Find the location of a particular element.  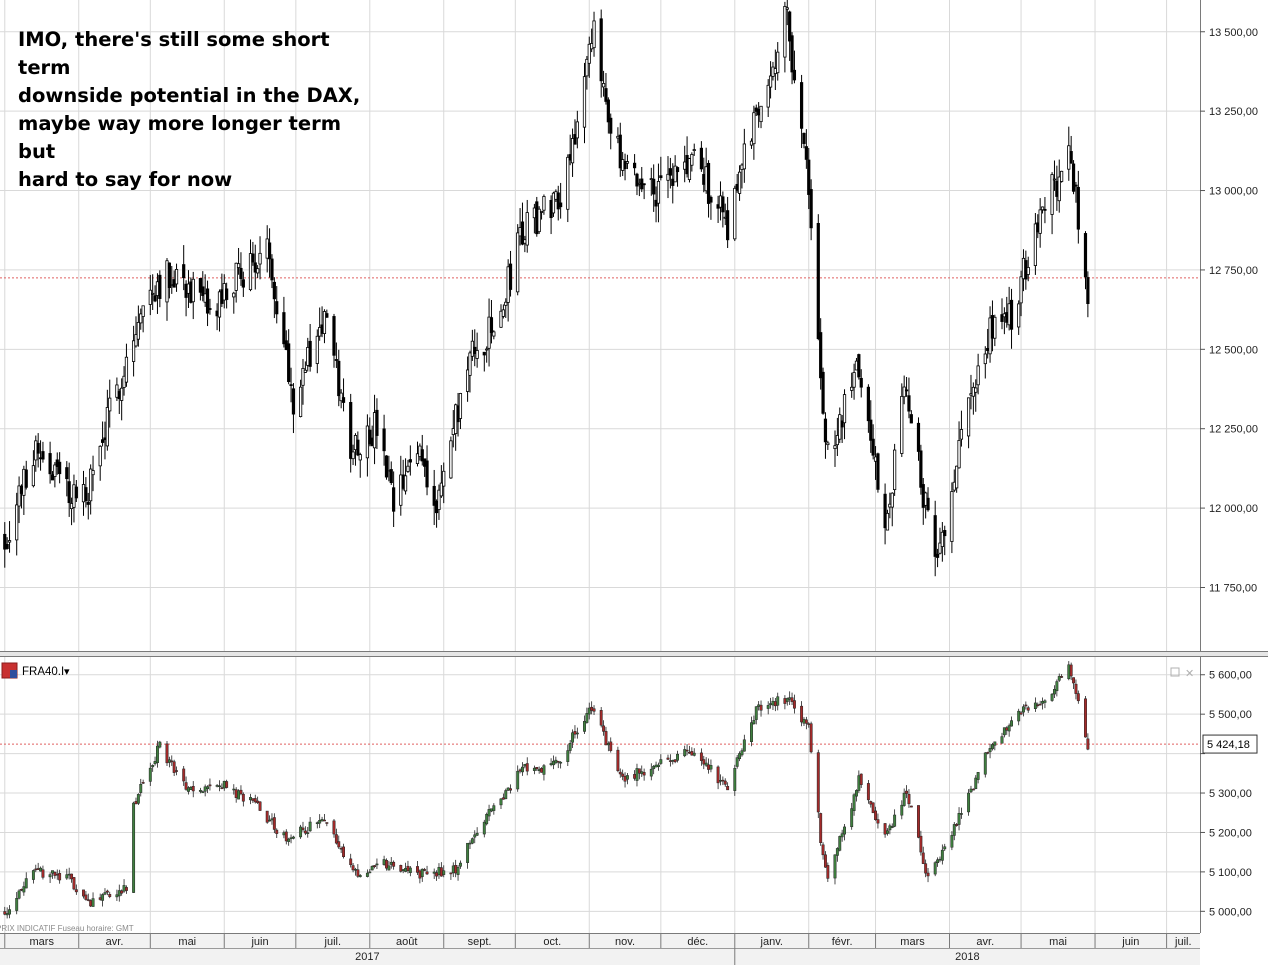

y-tick-label: 11 750,00 is located at coordinates (1233, 588).